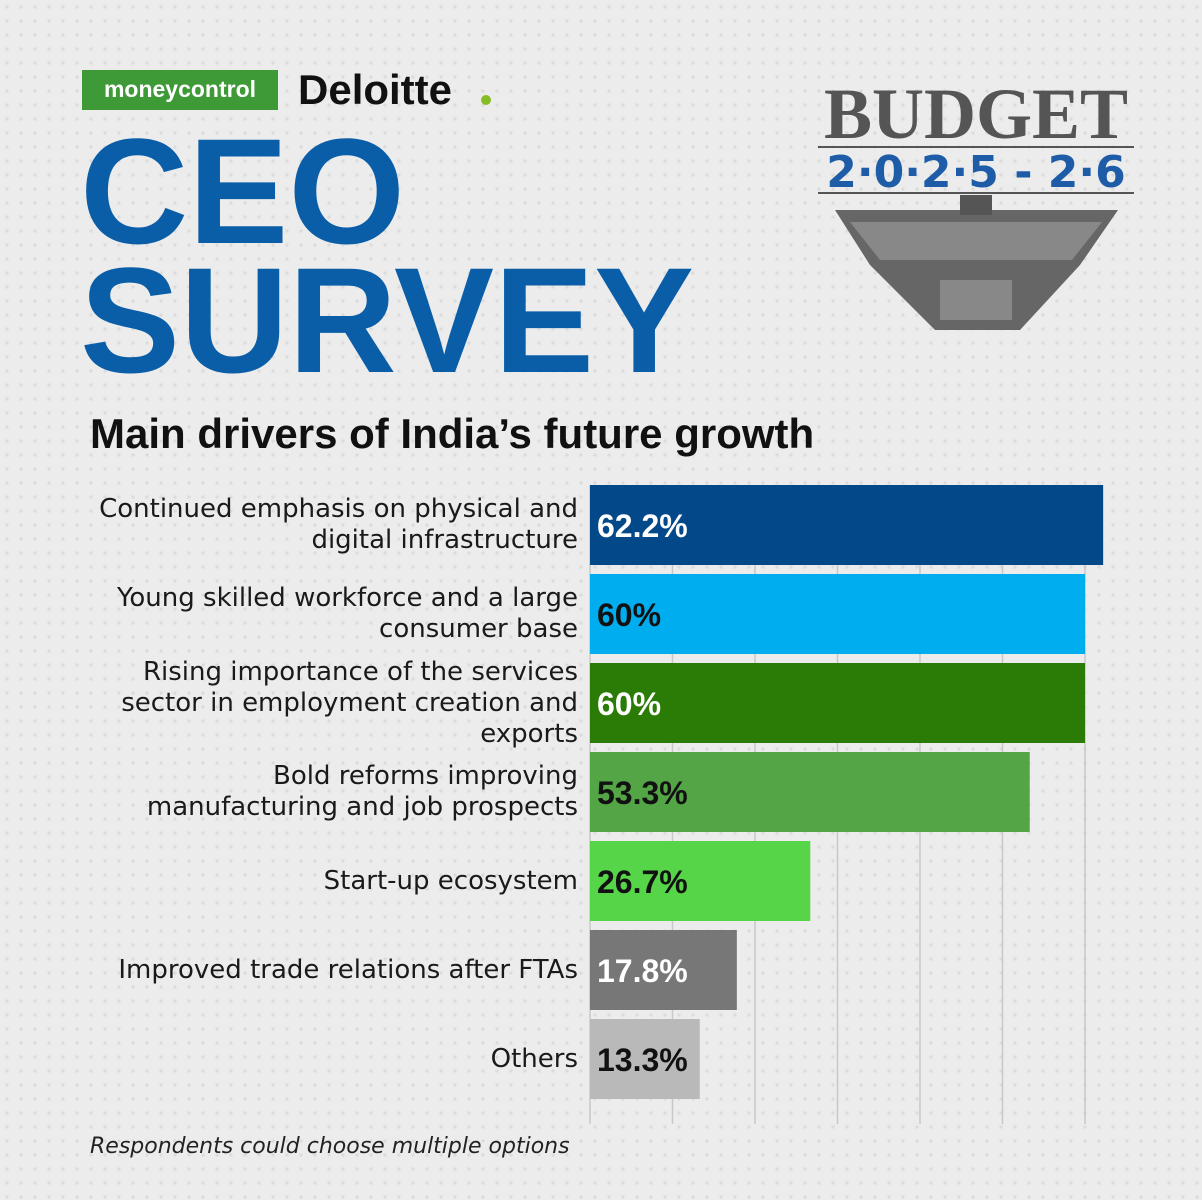 This screenshot has height=1200, width=1202. I want to click on value-label: 26.7%, so click(642, 882).